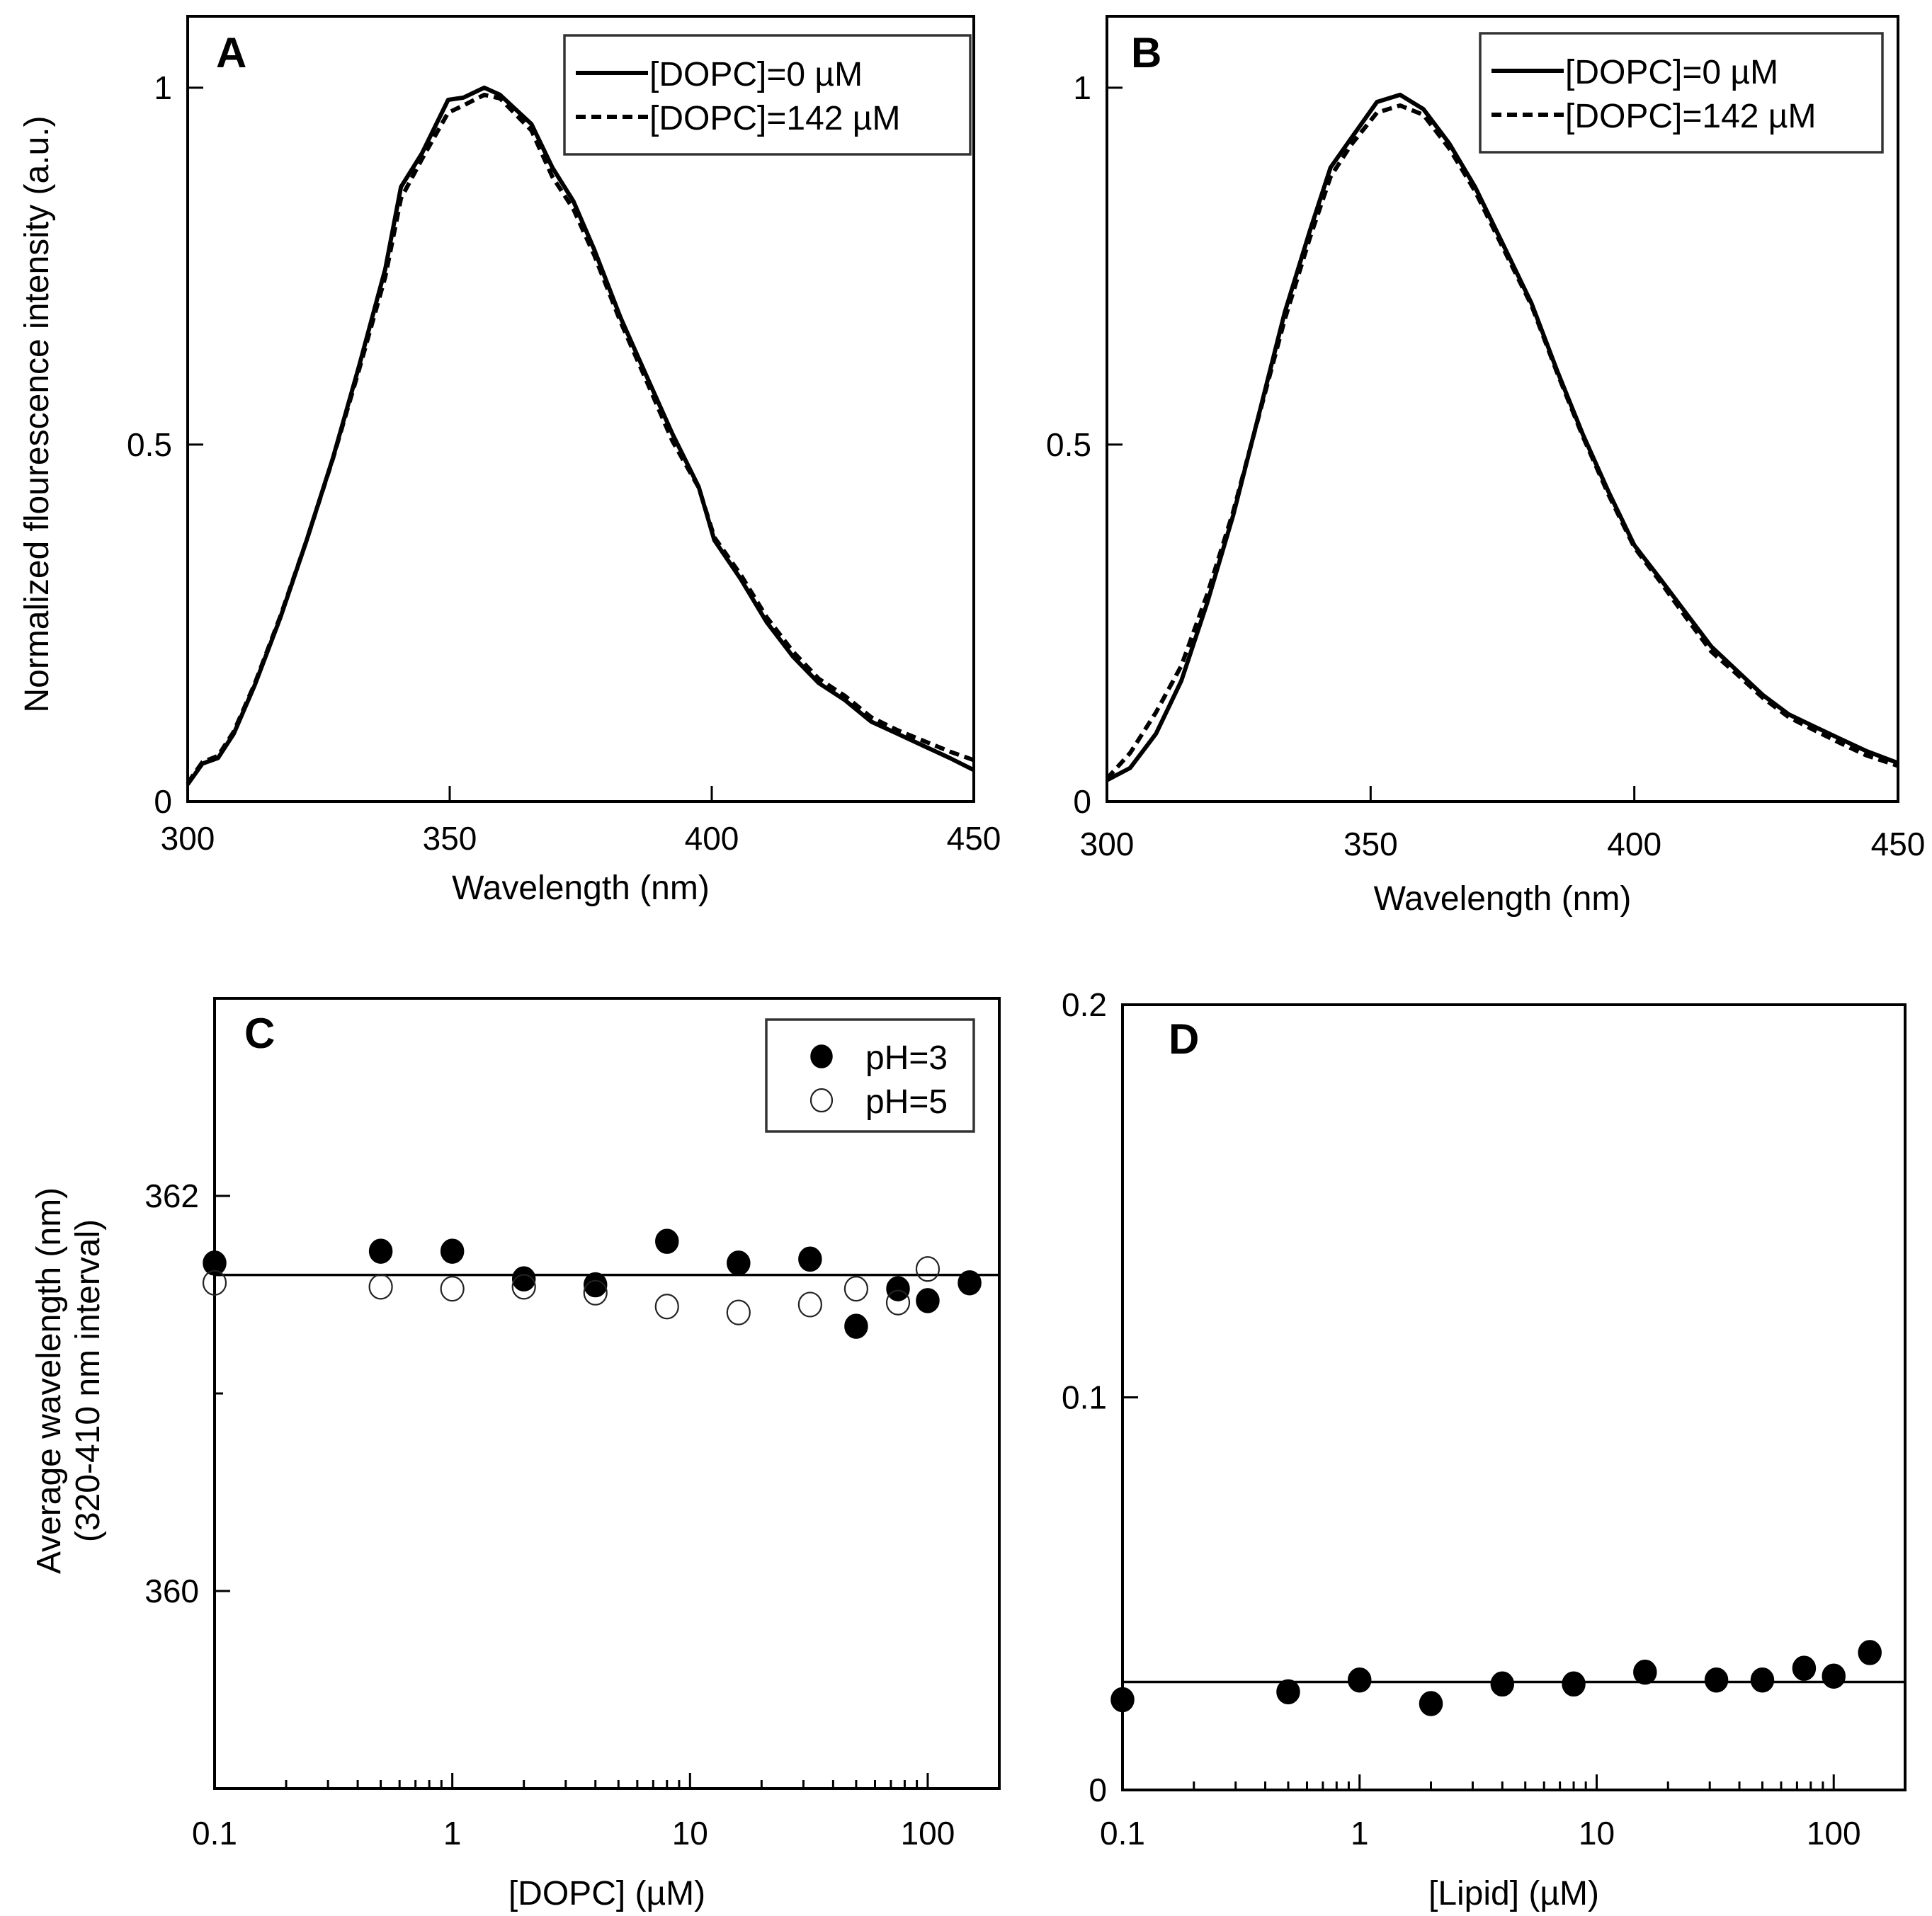 Image resolution: width=1932 pixels, height=1916 pixels. What do you see at coordinates (906, 1102) in the screenshot?
I see `legend-label: pH=5` at bounding box center [906, 1102].